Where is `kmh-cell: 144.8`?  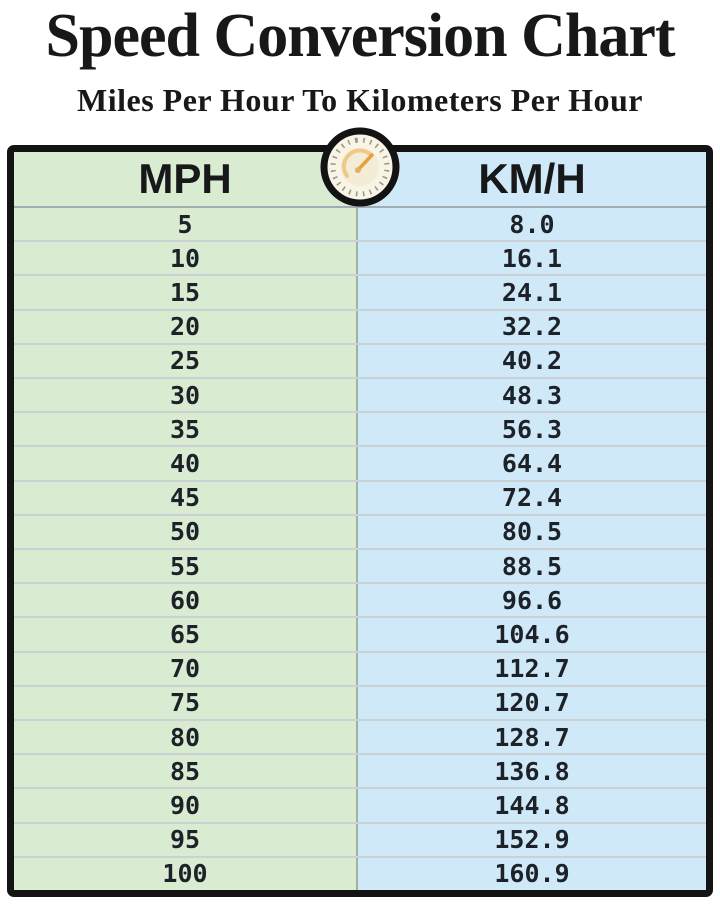 kmh-cell: 144.8 is located at coordinates (532, 805).